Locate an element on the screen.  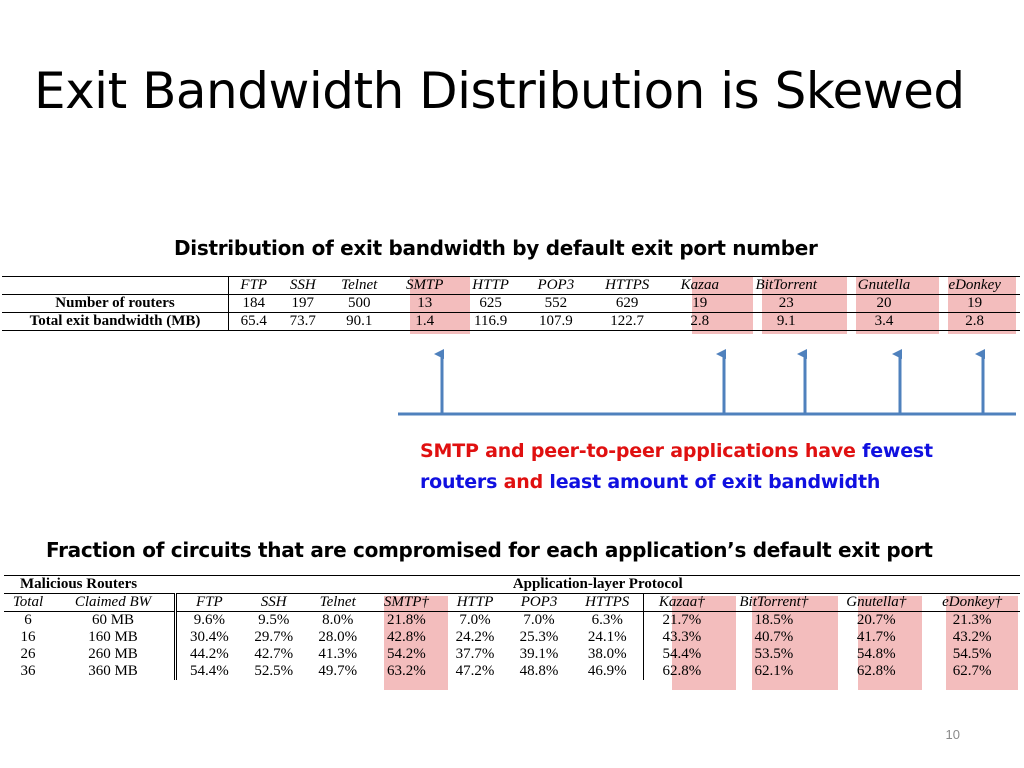
t2-cell: 44.2% is located at coordinates (209, 654).